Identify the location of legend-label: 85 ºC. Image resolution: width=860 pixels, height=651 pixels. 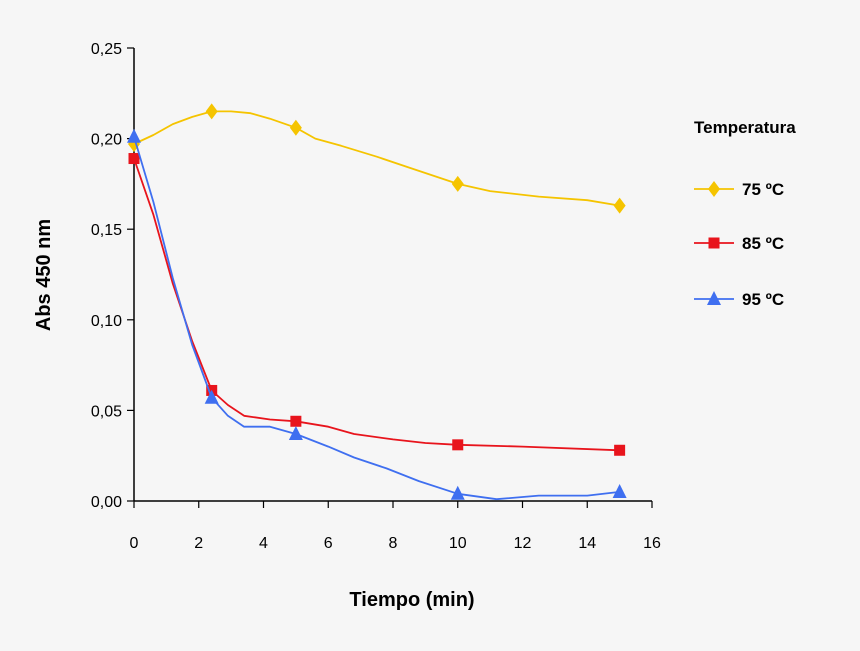
(763, 243).